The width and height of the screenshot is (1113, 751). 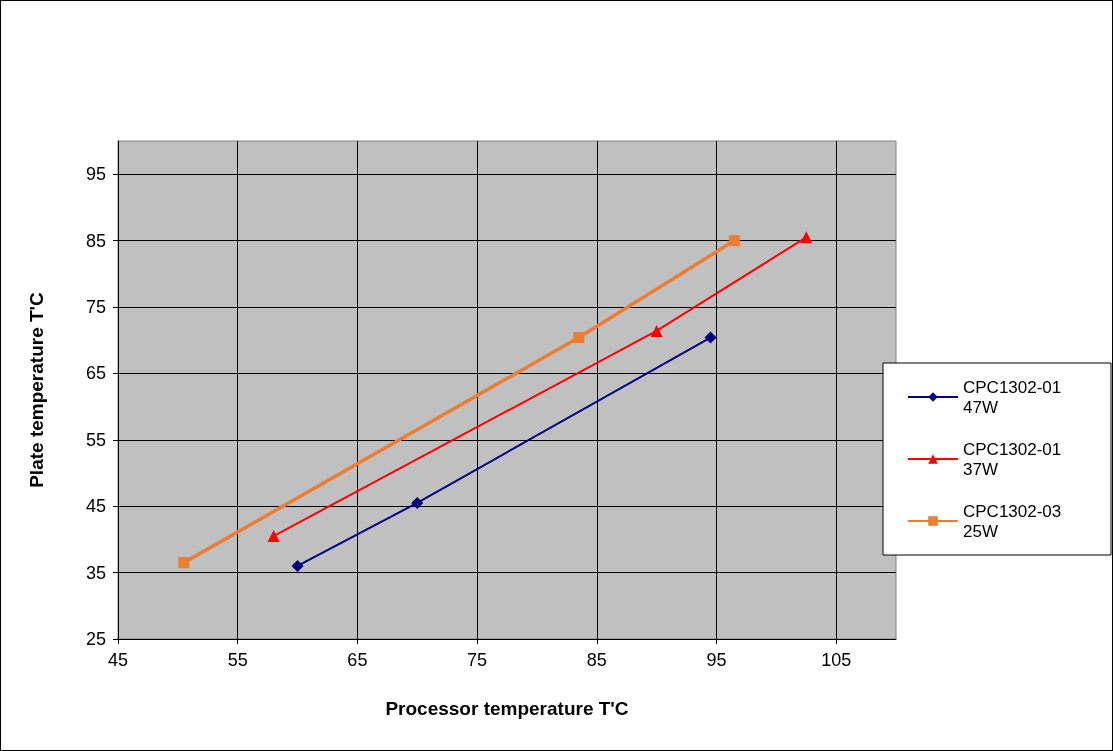 What do you see at coordinates (36, 389) in the screenshot?
I see `y-axis-title: Plate temperature T'C` at bounding box center [36, 389].